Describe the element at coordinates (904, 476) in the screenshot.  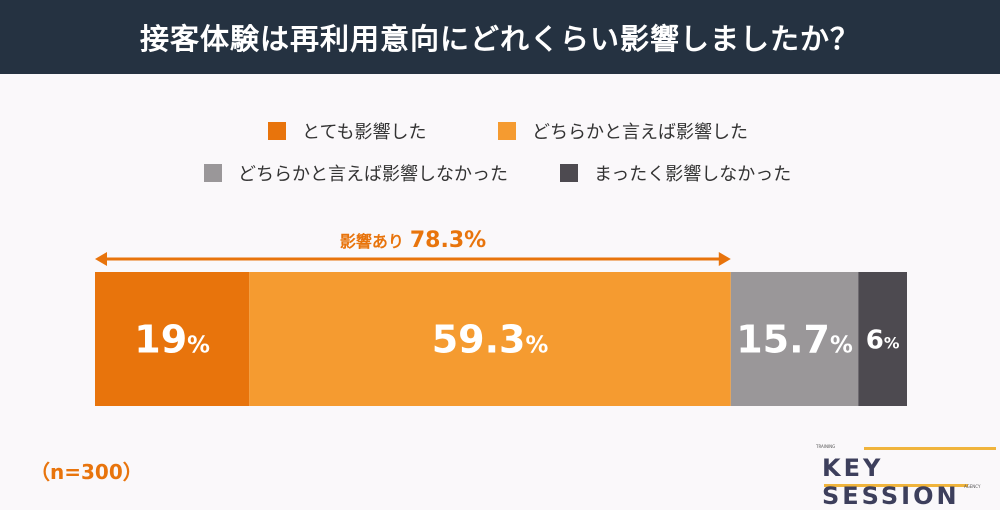
I see `key-session-logo: TRAINING KEY SESSION AGENCY` at that location.